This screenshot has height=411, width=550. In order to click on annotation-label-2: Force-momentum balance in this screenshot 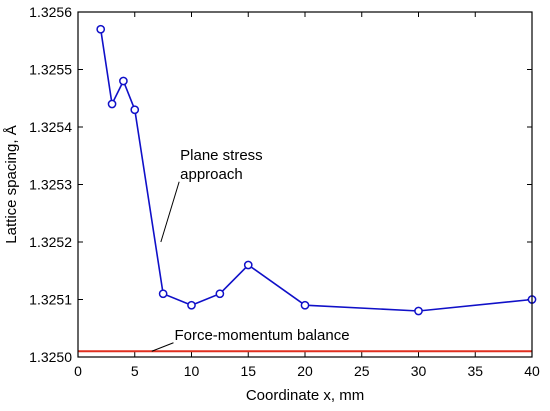, I will do `click(261, 335)`.